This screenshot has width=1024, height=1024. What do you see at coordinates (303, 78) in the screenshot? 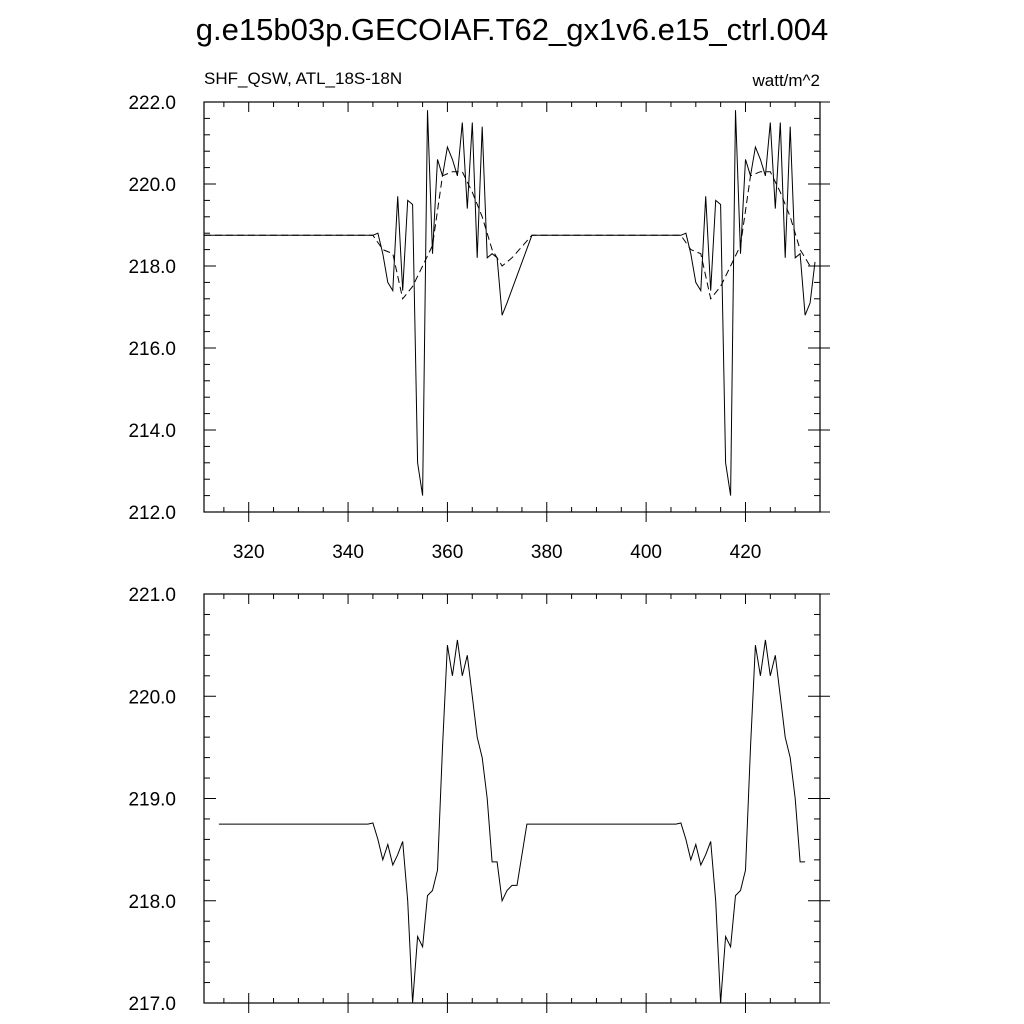
I see `top-panel-left-label: SHF_QSW, ATL_18S-18N` at bounding box center [303, 78].